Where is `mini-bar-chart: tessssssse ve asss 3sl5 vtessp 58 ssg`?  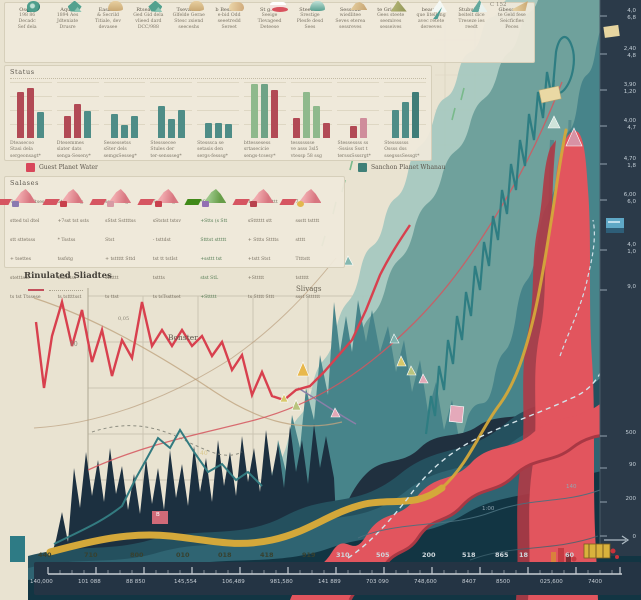
mini-bar-chart: tessssssse ve asss 3sl5 vtessp 58 ssg is located at coordinates (311, 121).